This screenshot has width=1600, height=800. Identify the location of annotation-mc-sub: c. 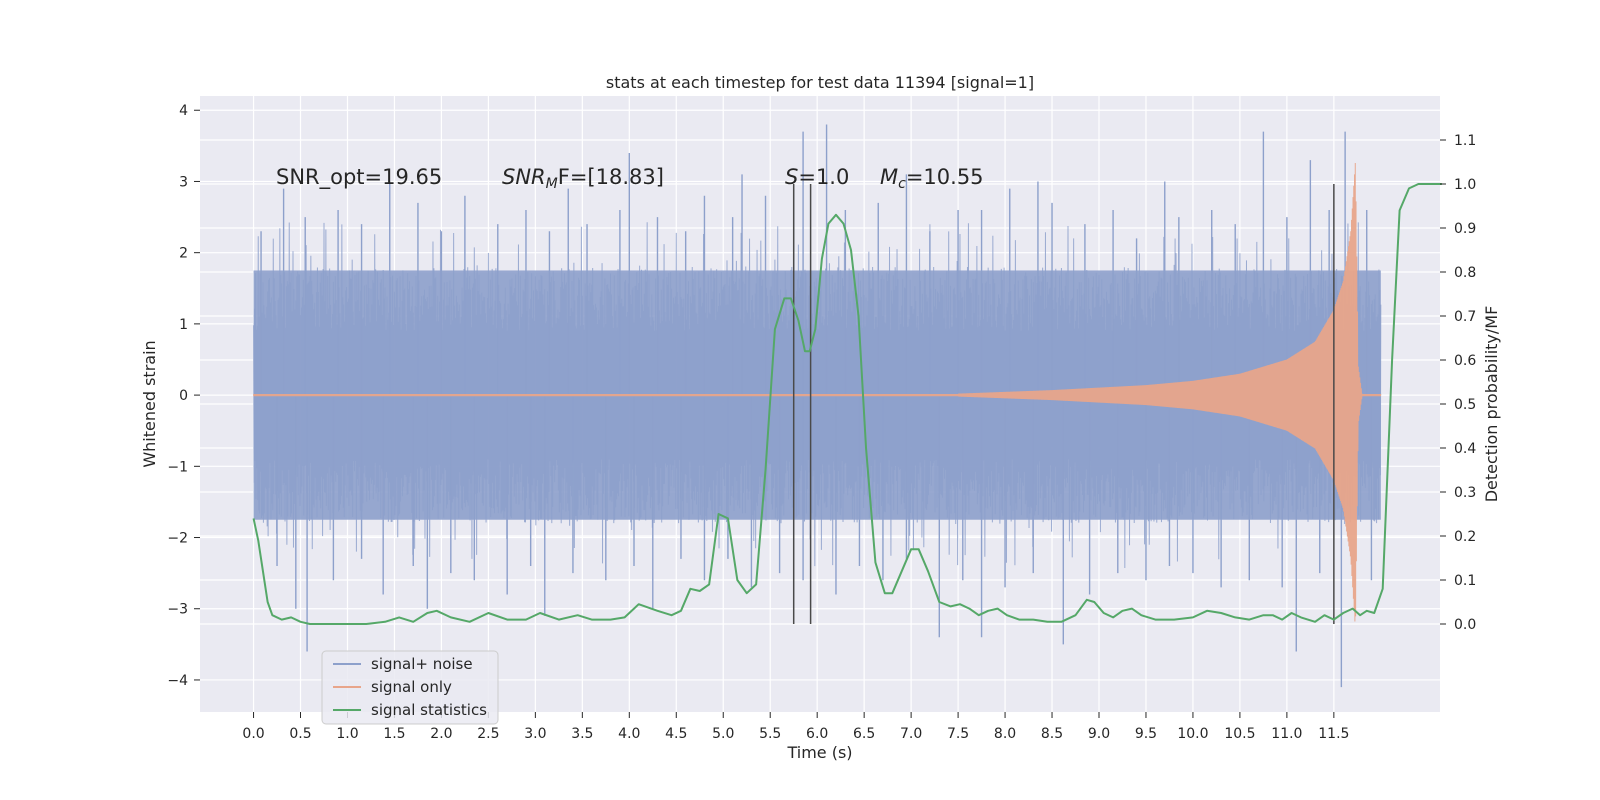
(902, 184).